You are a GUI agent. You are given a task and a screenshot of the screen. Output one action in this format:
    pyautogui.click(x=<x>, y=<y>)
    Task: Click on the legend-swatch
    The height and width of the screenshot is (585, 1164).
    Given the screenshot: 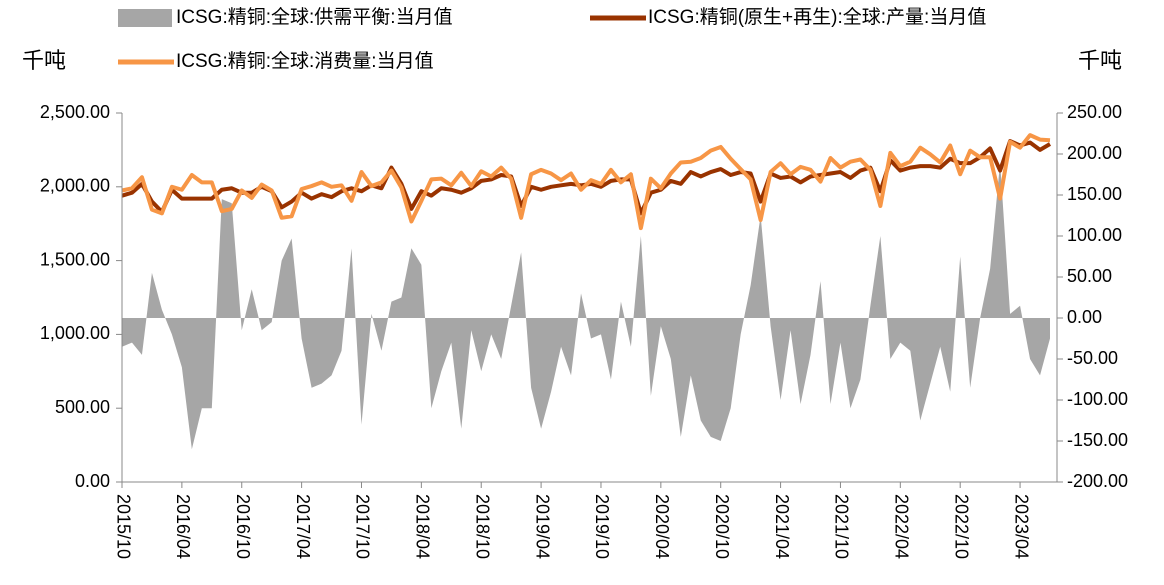 What is the action you would take?
    pyautogui.click(x=145, y=18)
    